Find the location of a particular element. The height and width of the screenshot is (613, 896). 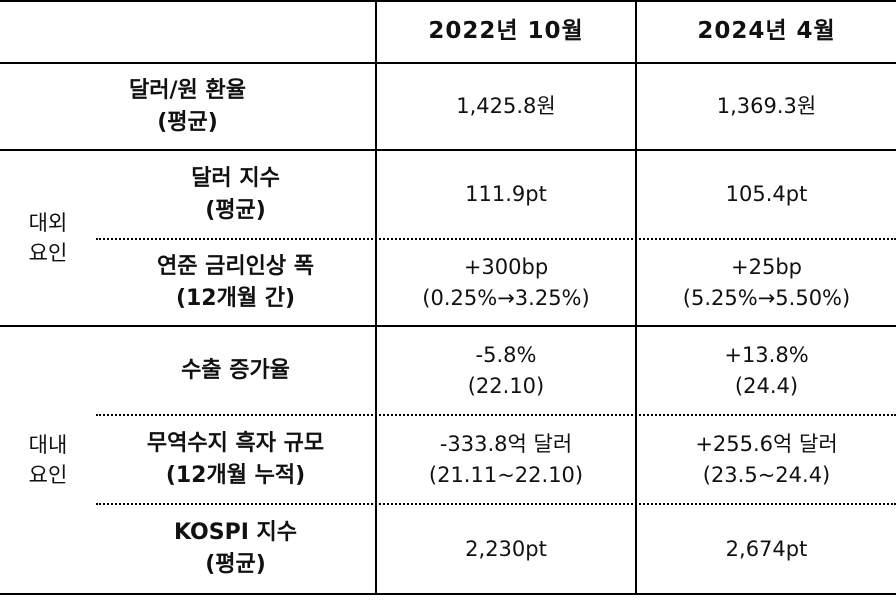

cell-value: 1,369.3원 is located at coordinates (766, 106).